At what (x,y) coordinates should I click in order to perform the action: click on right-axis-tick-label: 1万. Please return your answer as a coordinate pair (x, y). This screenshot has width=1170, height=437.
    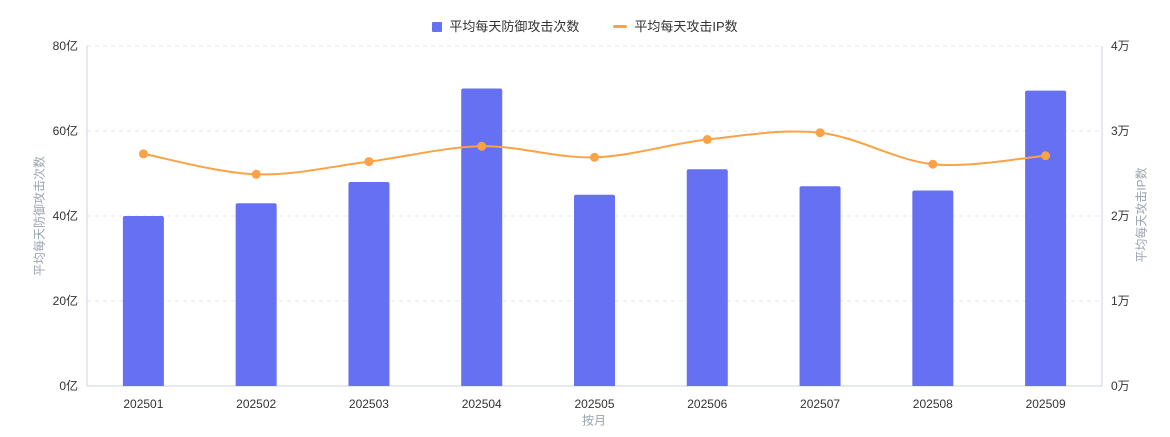
    Looking at the image, I should click on (1120, 301).